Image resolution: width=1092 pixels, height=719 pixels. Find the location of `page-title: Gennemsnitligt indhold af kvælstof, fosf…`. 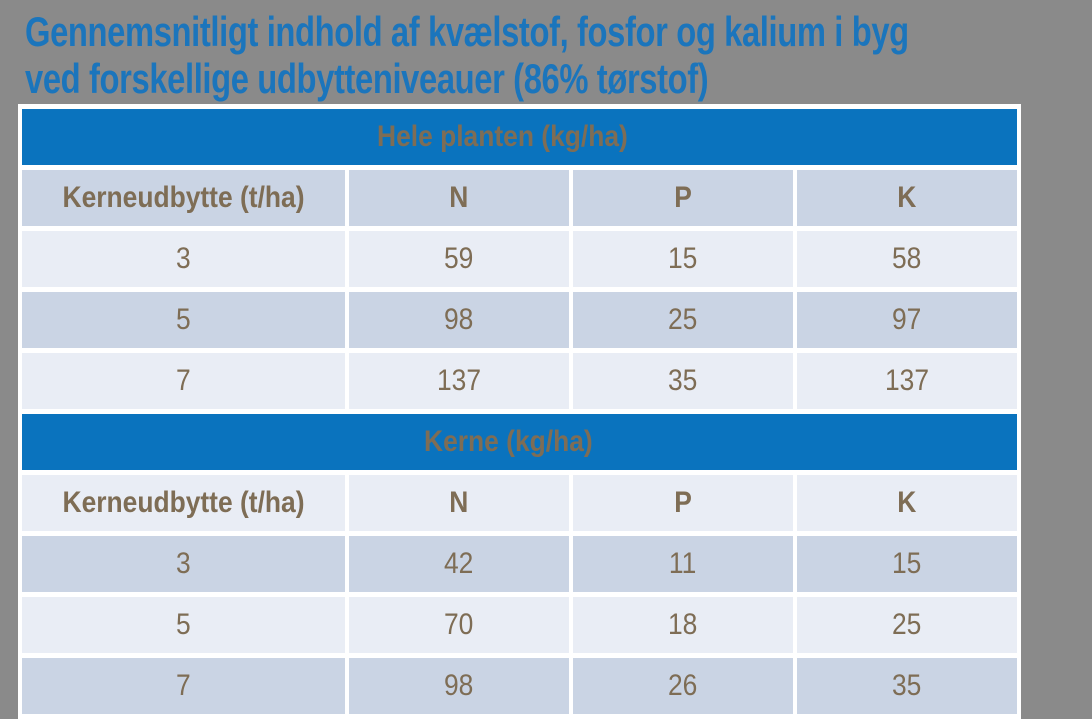

page-title: Gennemsnitligt indhold af kvælstof, fosf… is located at coordinates (467, 55).